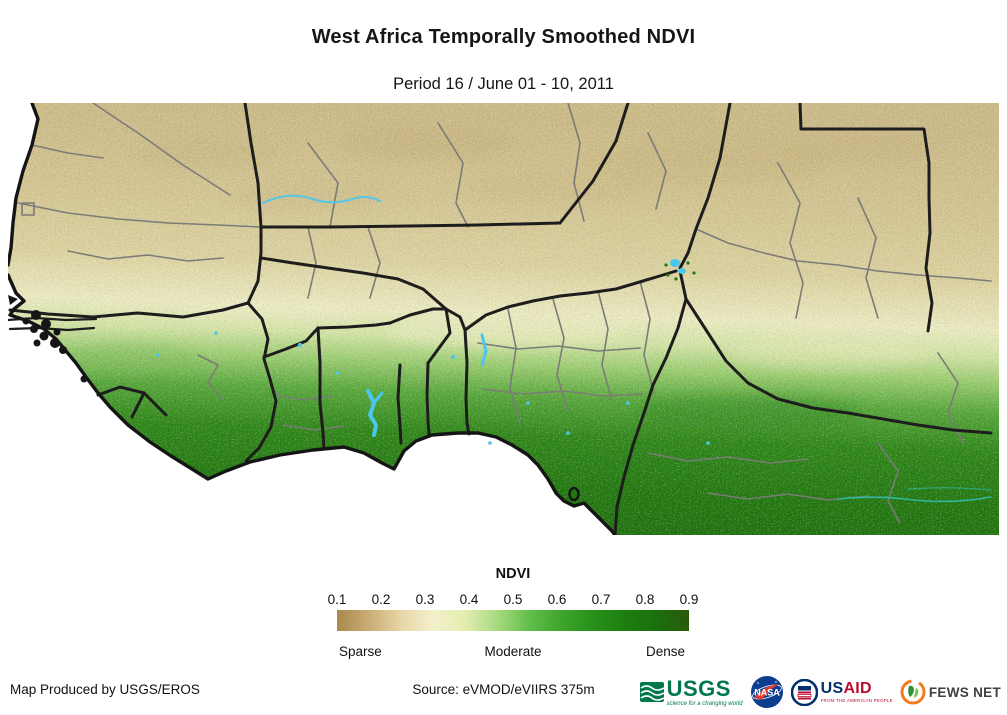 The width and height of the screenshot is (1007, 715). Describe the element at coordinates (856, 700) in the screenshot. I see `usaid-tagline: FROM THE AMERICAN PEOPLE` at that location.